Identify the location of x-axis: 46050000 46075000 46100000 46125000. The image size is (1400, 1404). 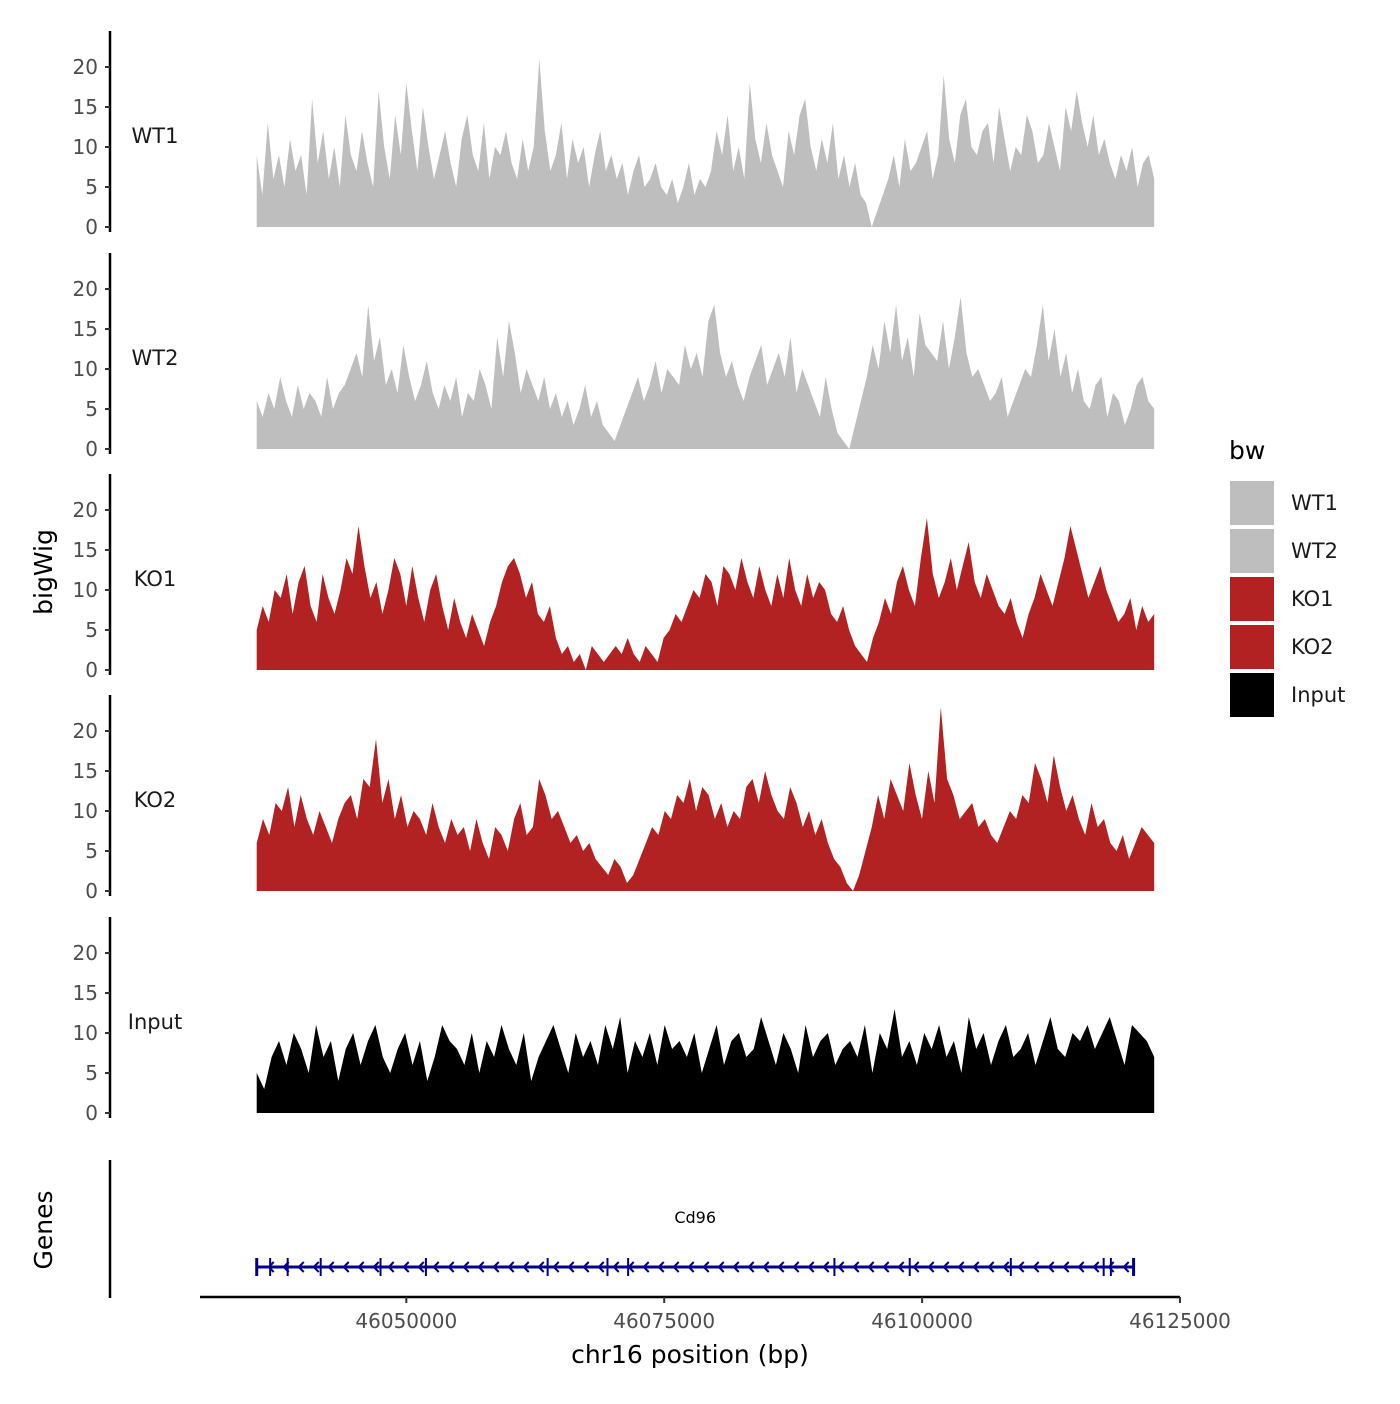
(715, 1314).